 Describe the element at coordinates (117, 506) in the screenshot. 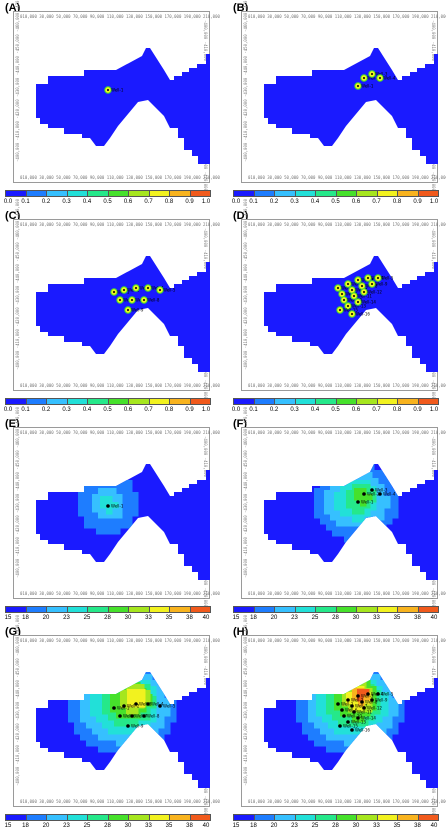

I see `well-label: Well-1` at that location.